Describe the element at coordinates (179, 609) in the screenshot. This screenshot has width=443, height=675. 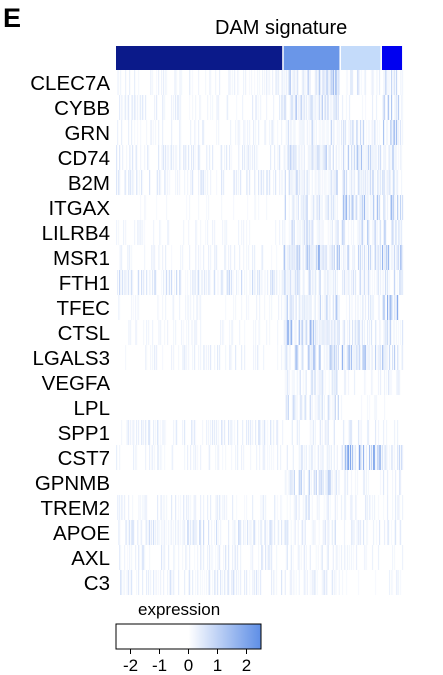
I see `legend-title: expression` at that location.